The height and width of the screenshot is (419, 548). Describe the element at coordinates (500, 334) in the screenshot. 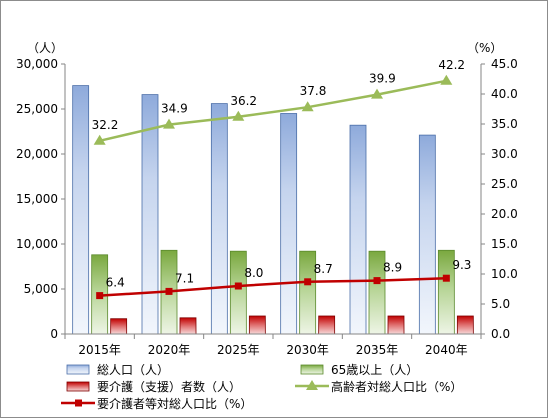

I see `right-tick-label: 0.0` at that location.